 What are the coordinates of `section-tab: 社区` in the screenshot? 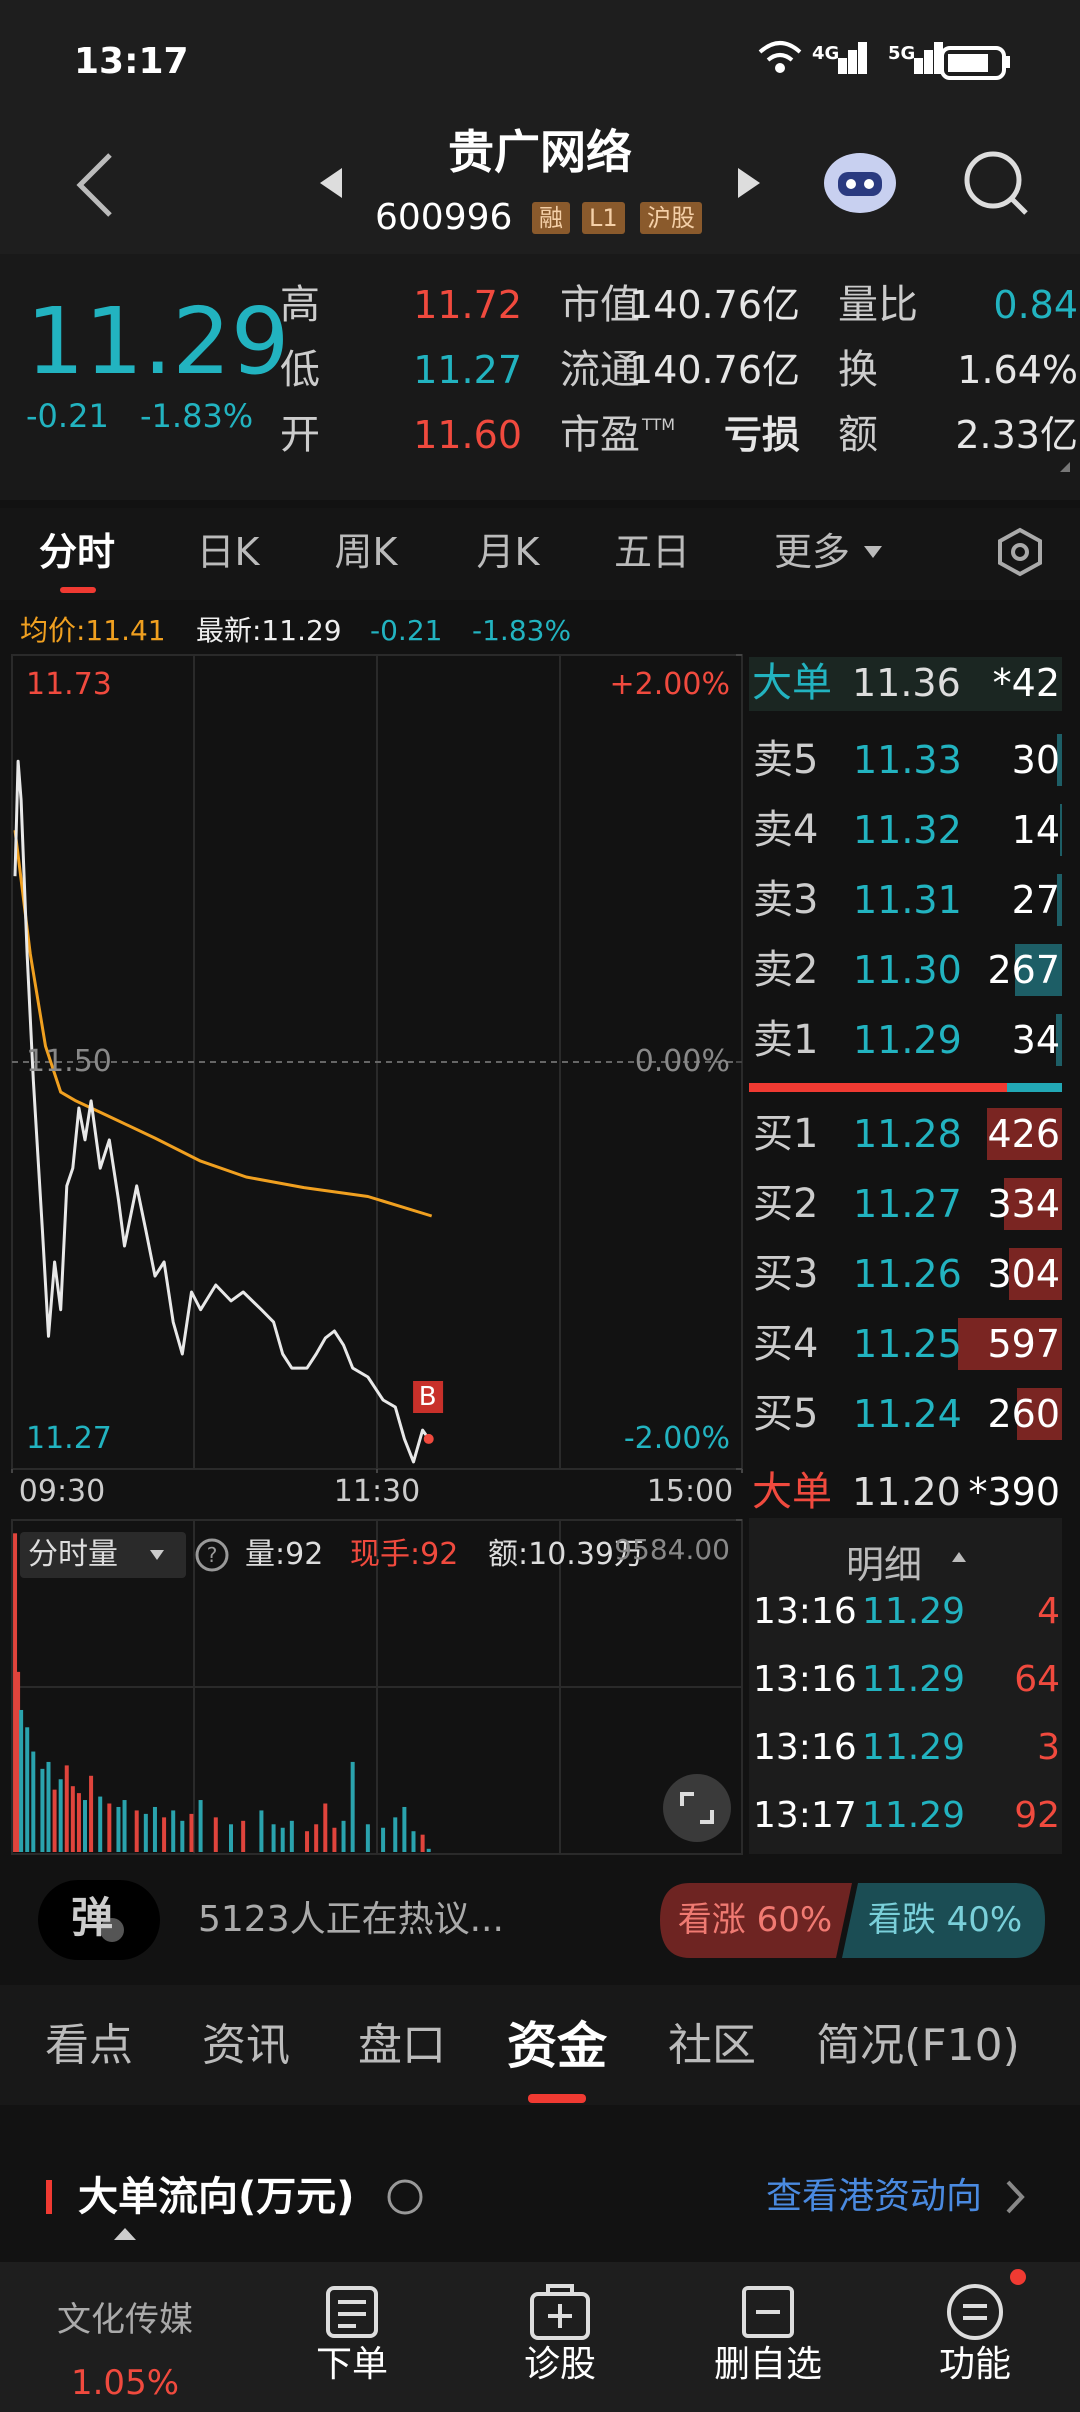 It's located at (712, 2045).